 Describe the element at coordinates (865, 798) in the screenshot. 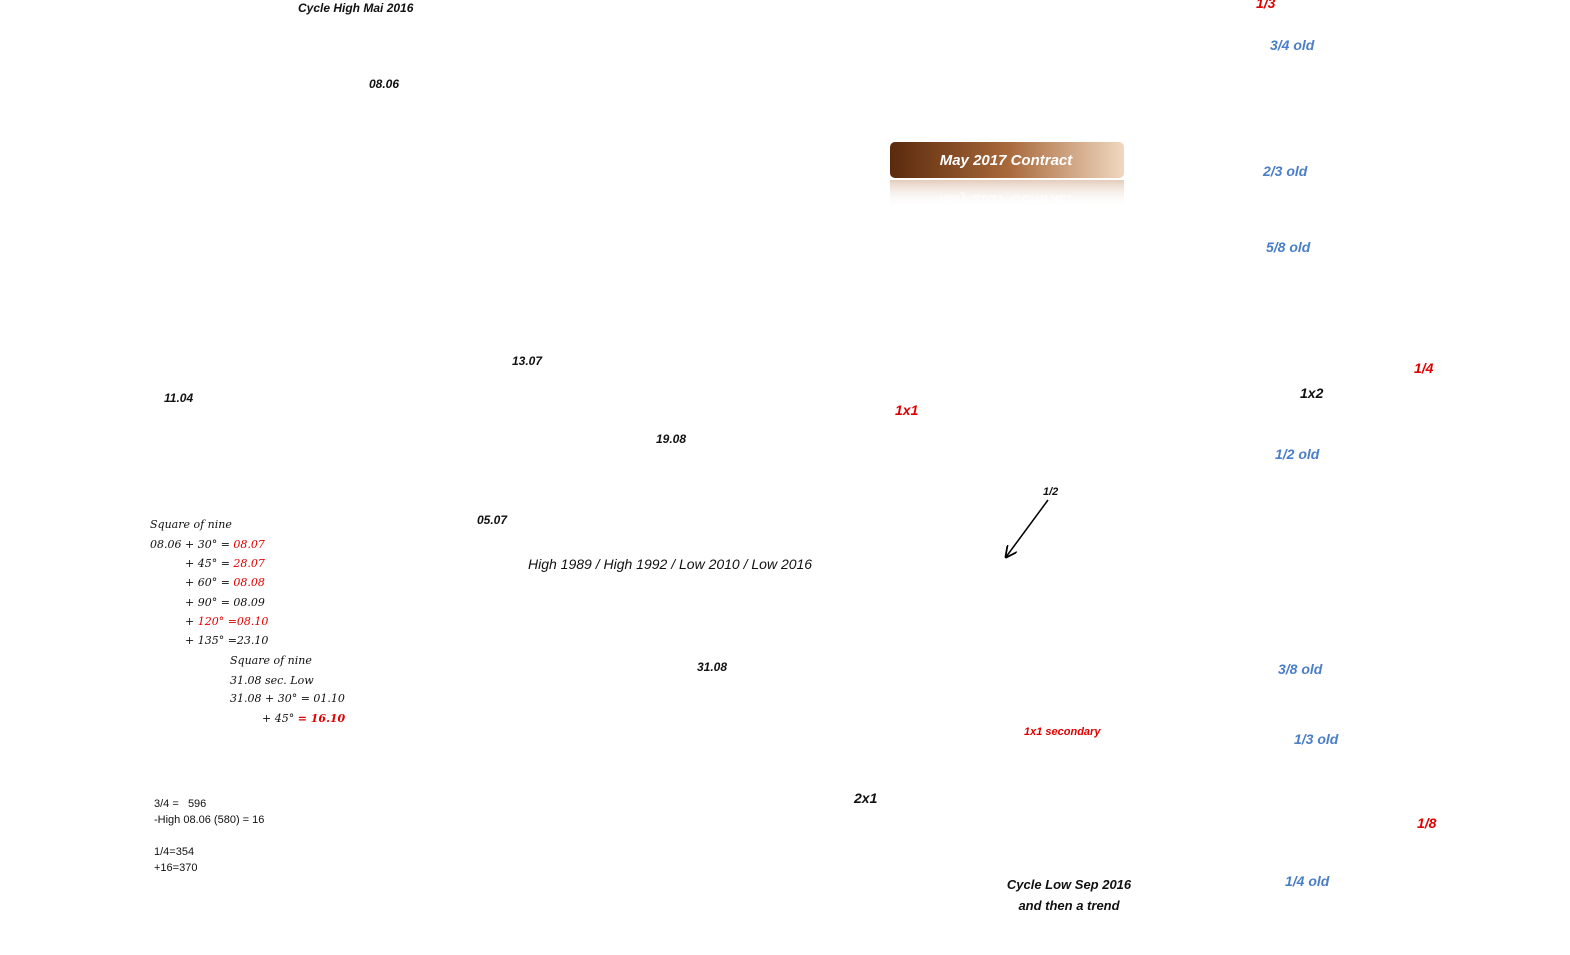

I see `annotation: 2x1` at that location.